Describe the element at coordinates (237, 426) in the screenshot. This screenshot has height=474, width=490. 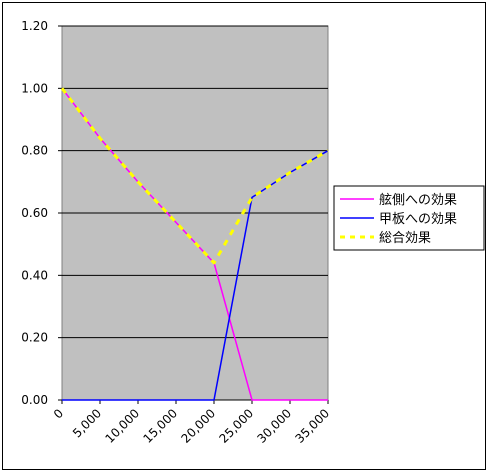
I see `x-tick-label-5: 25,000` at that location.